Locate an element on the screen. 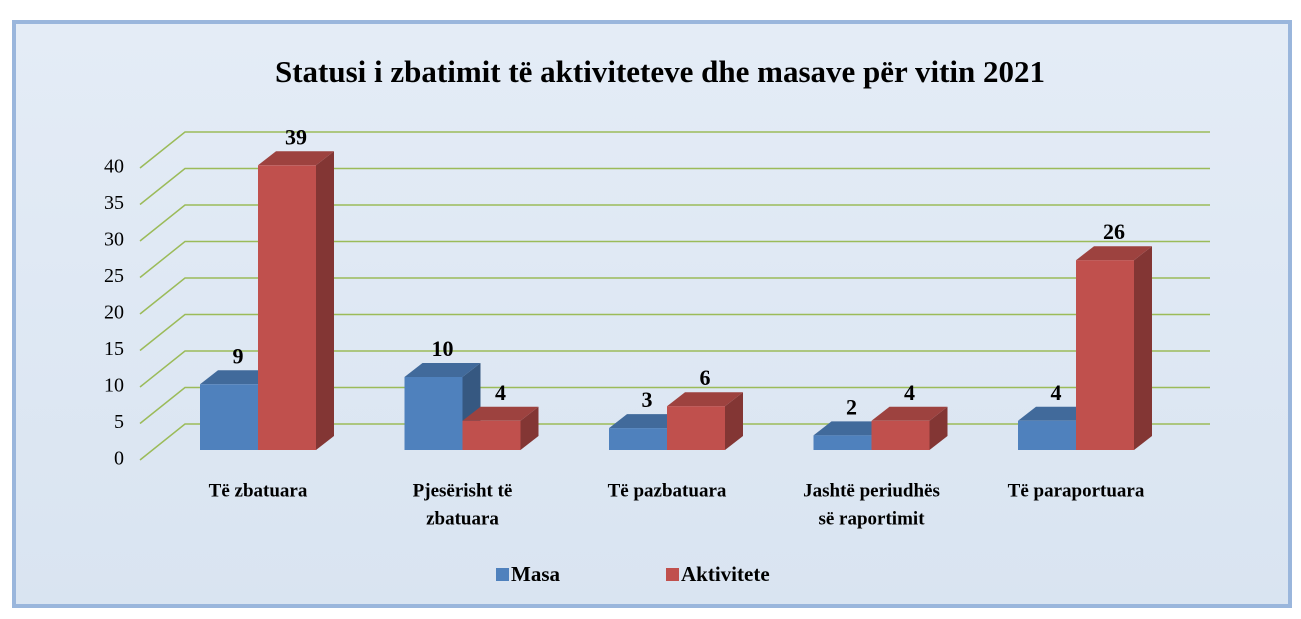 The height and width of the screenshot is (619, 1301). data-label: 2 is located at coordinates (851, 406).